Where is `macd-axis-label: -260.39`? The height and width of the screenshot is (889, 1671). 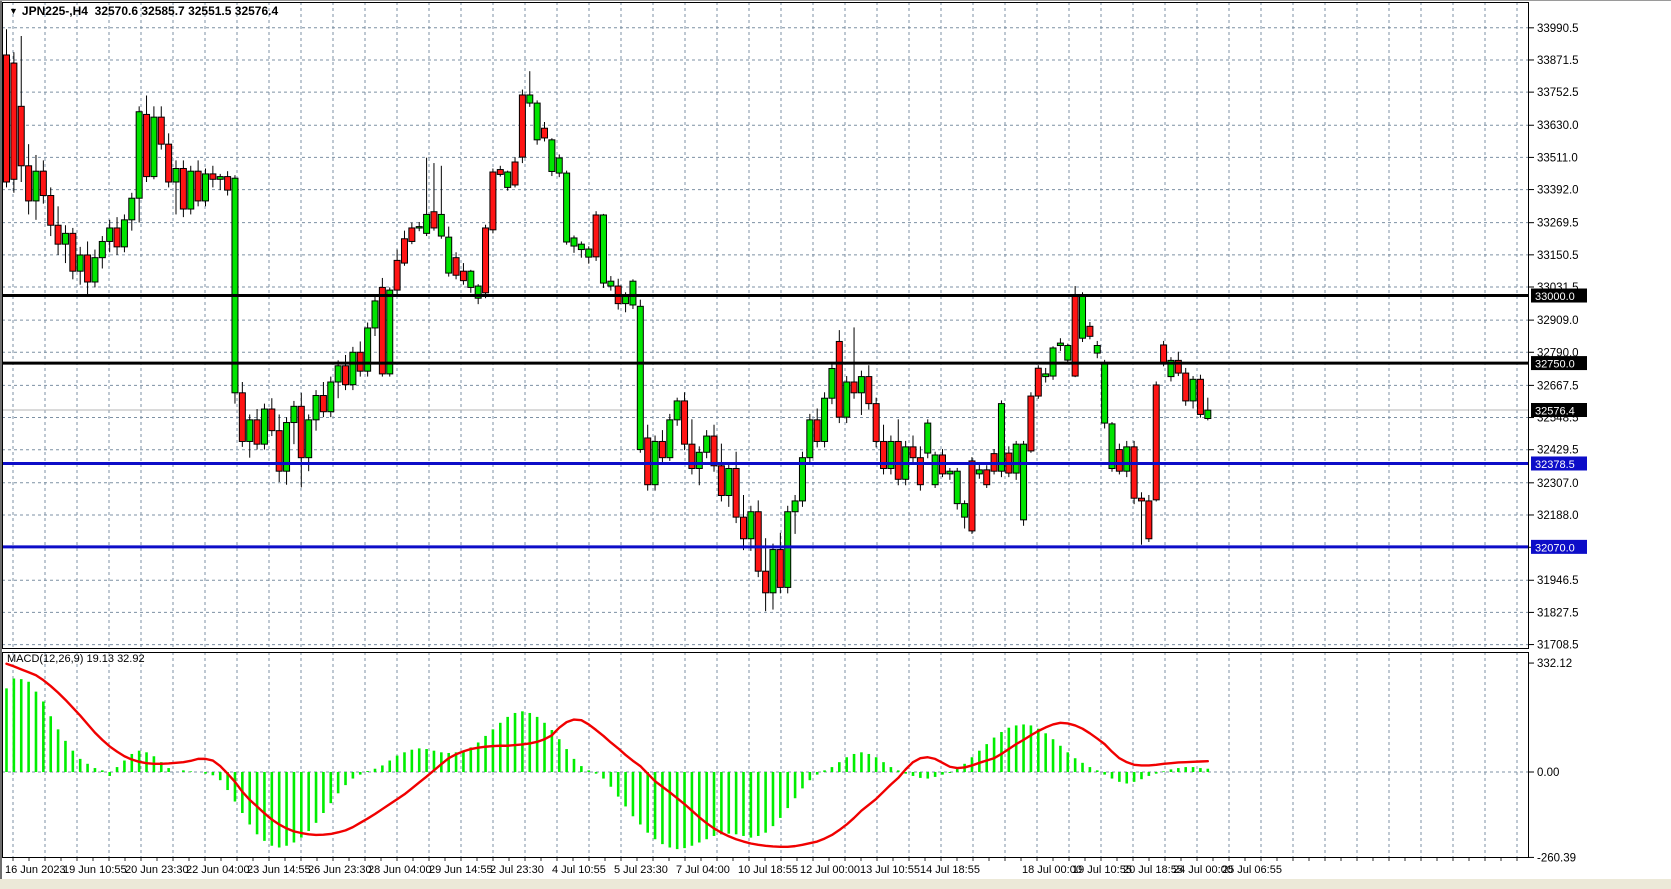 macd-axis-label: -260.39 is located at coordinates (1556, 858).